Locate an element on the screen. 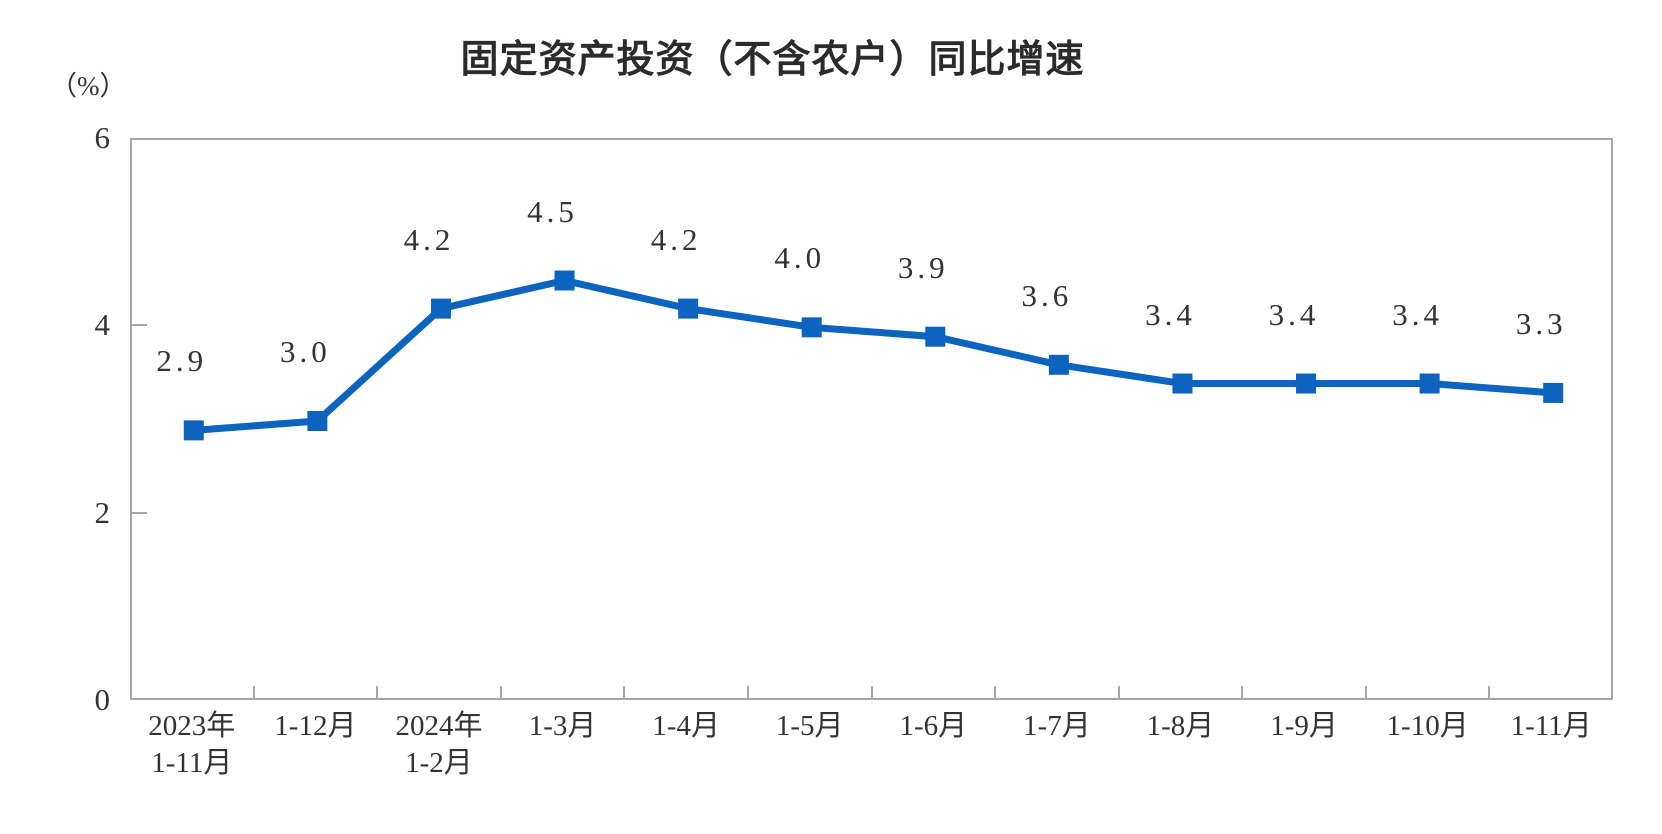 This screenshot has width=1662, height=834. chart-title: 固定资产投资（不含农户）同比增速 is located at coordinates (772, 60).